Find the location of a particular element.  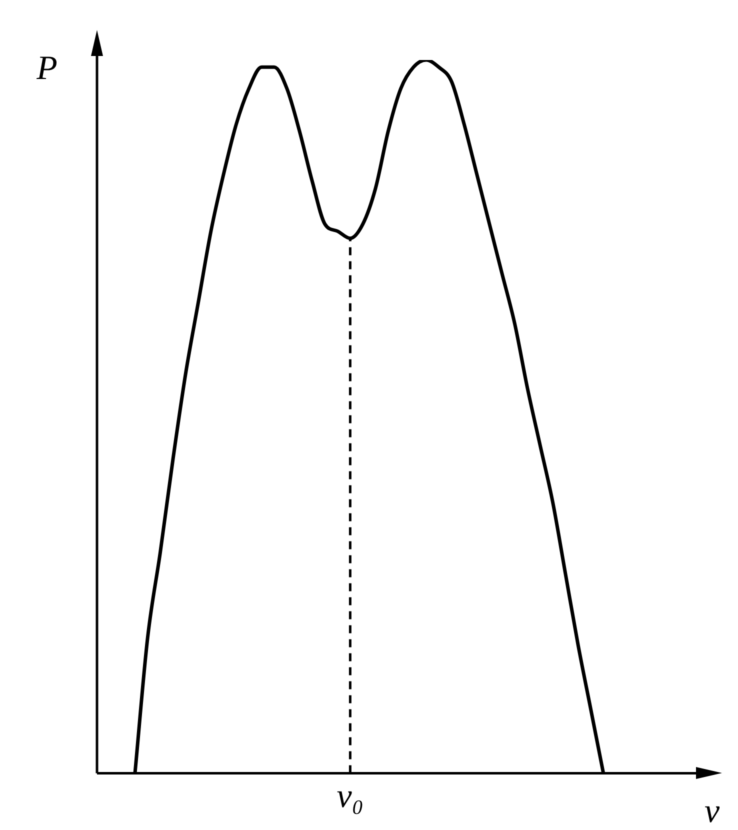

text: ν₀ is located at coordinates (350, 797).